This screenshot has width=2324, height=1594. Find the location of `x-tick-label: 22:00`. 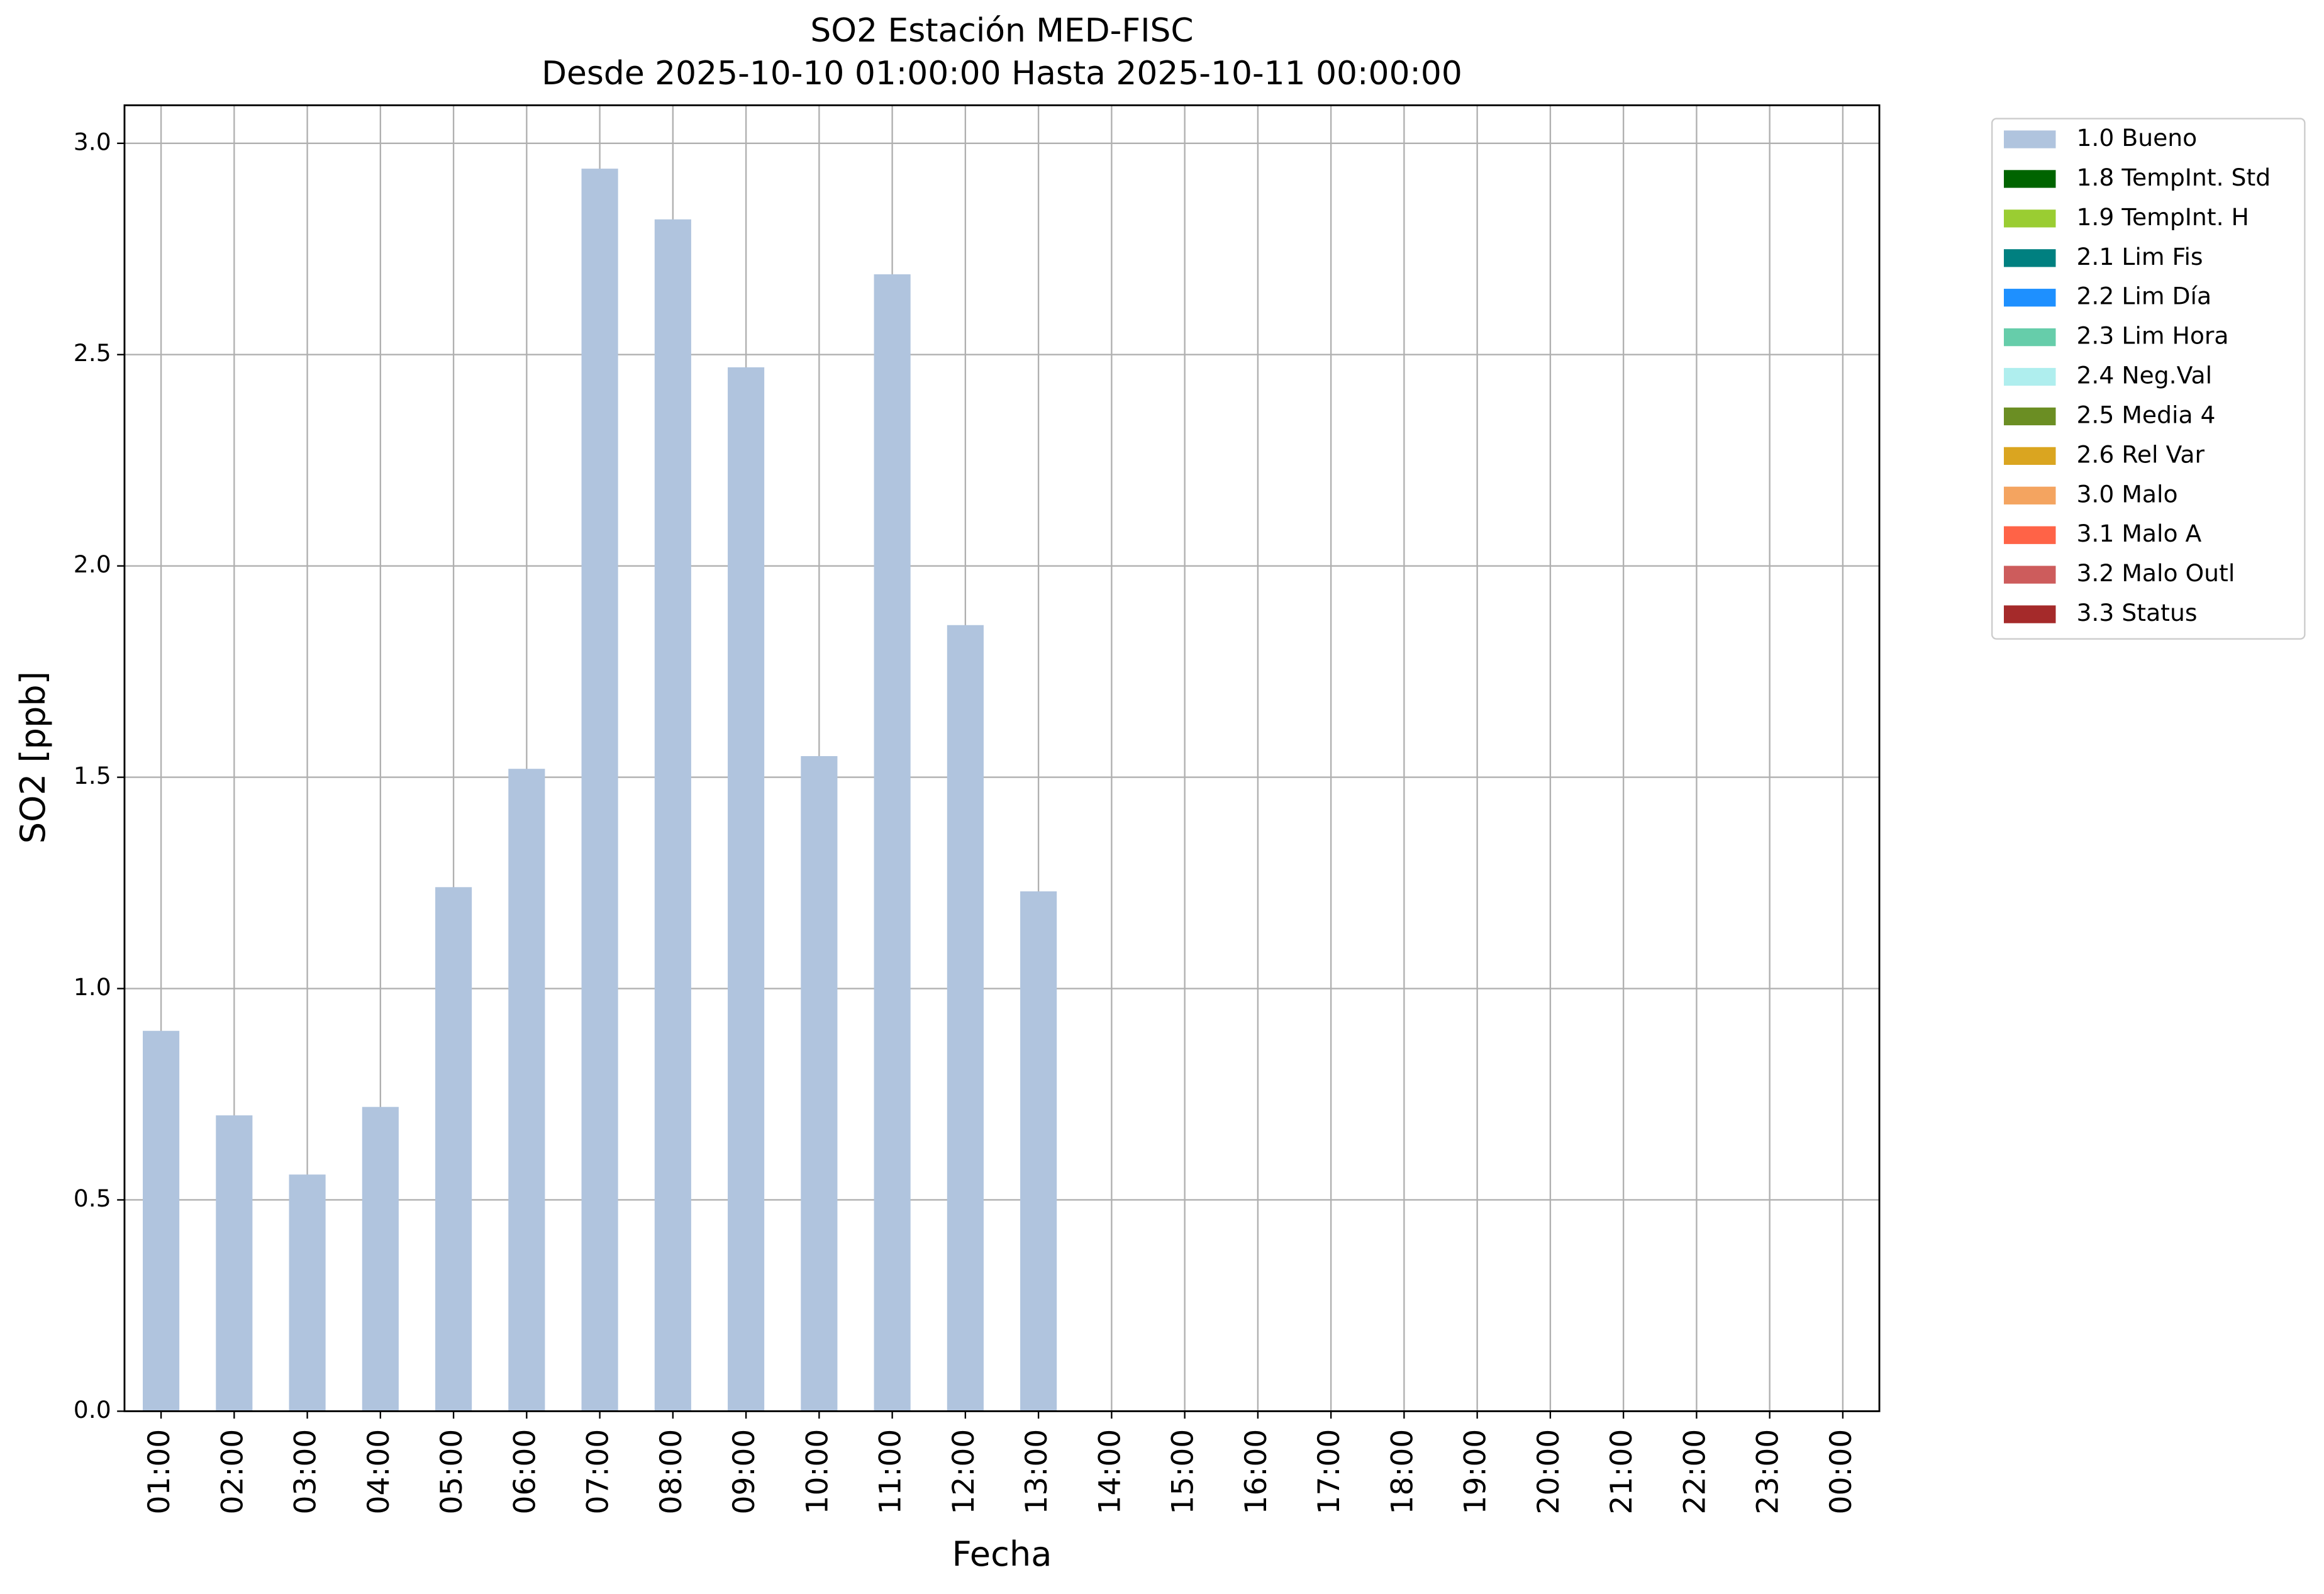

x-tick-label: 22:00 is located at coordinates (1694, 1472).